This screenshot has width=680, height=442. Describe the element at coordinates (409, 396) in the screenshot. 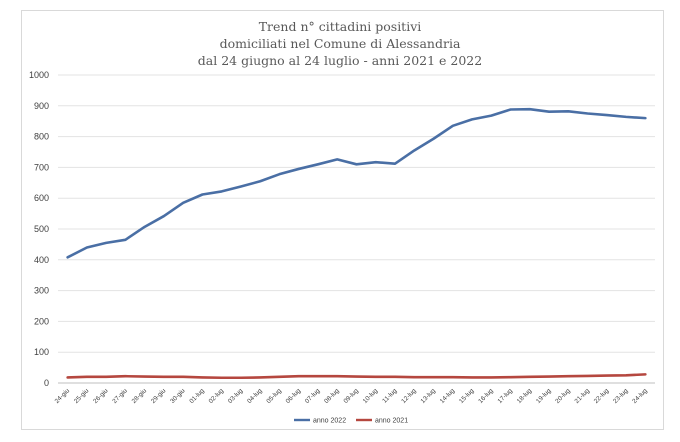

I see `x-tick-label: 12-lug` at that location.